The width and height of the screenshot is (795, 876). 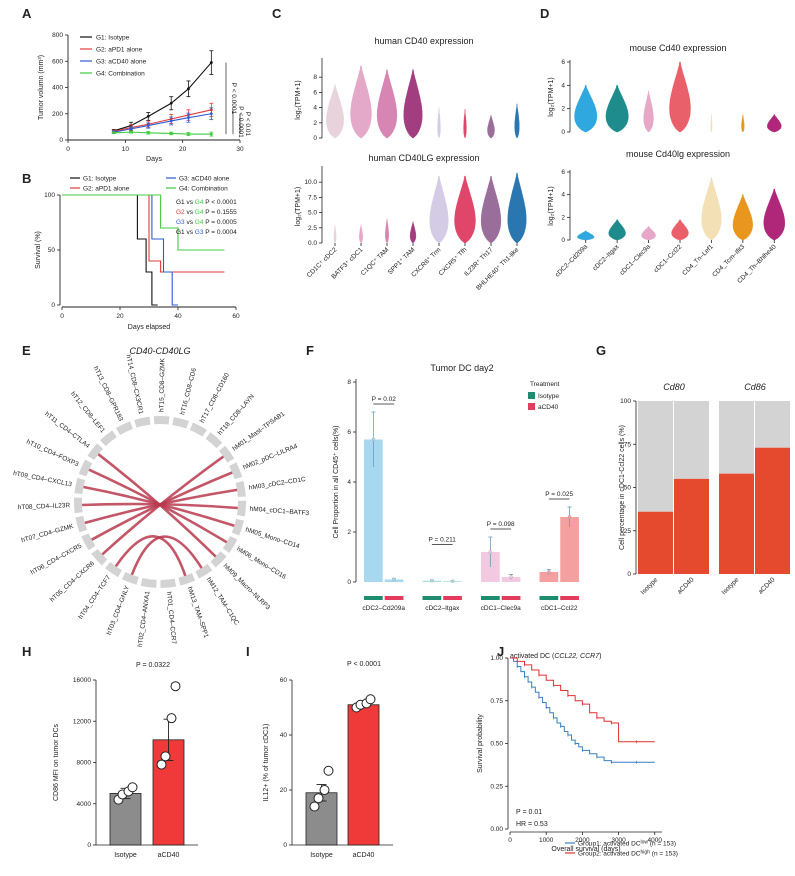 I want to click on x-tick-label: cDC2–Cd209a, so click(x=383, y=608).